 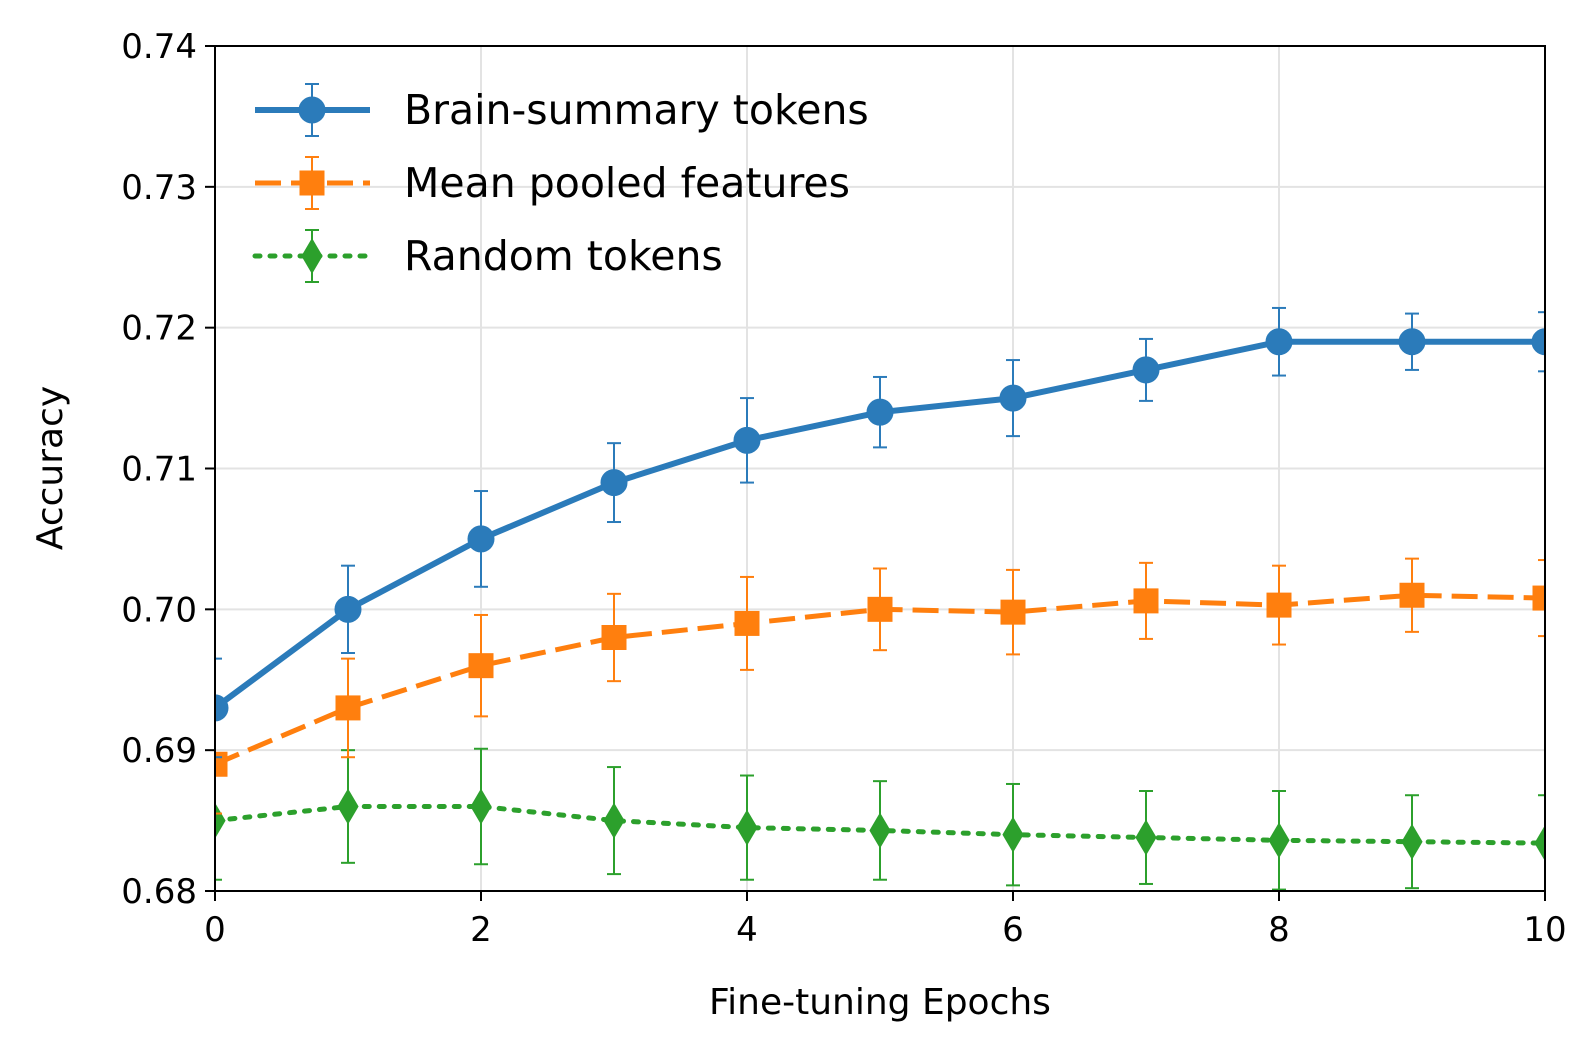 I want to click on legend-item: Brain-summary tokens, so click(x=562, y=110).